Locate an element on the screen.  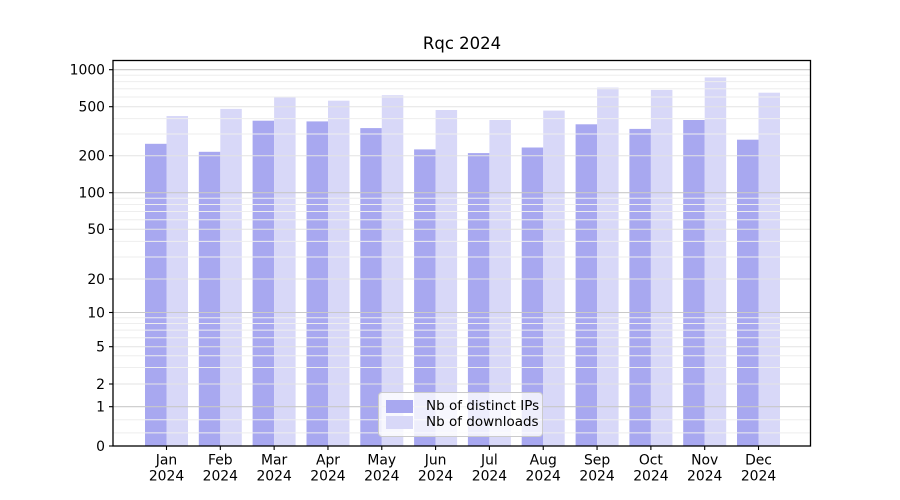
x-tick-label-month: Dec is located at coordinates (758, 461).